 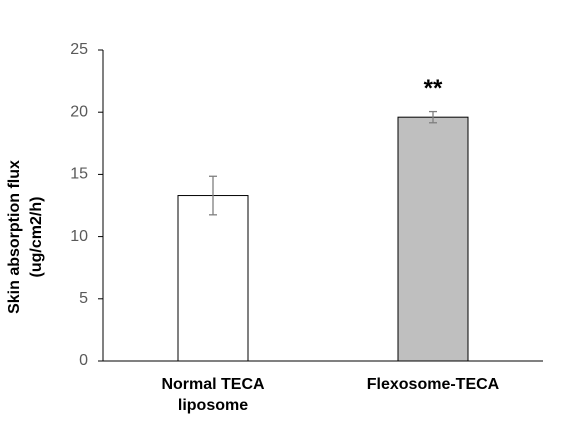 What do you see at coordinates (433, 384) in the screenshot?
I see `x-tick-label: Flexosome-TECA` at bounding box center [433, 384].